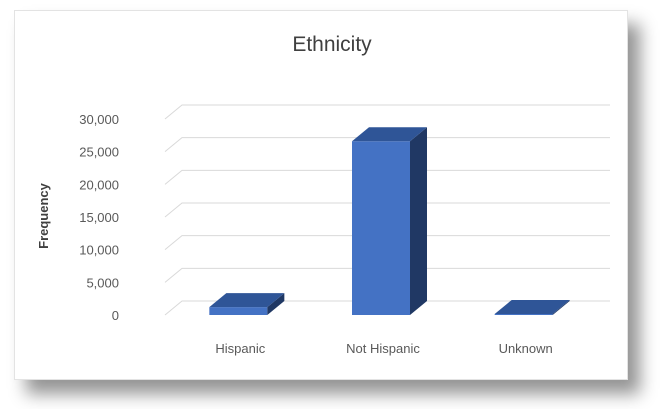  What do you see at coordinates (99, 119) in the screenshot?
I see `y-tick-label: 30,000` at bounding box center [99, 119].